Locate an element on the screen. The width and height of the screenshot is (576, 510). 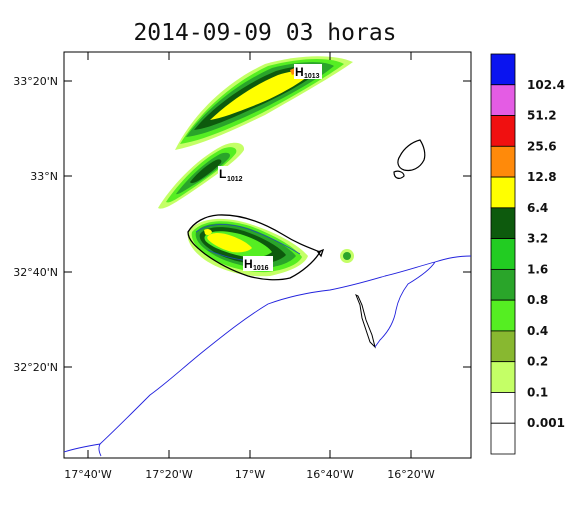
colorbar-label: 0.001 is located at coordinates (546, 423).